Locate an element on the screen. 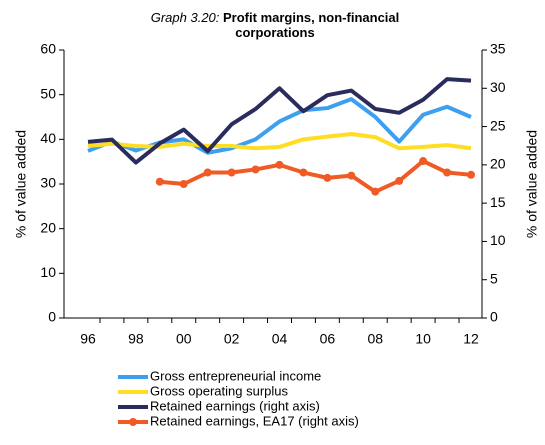  x-tick-label: 98 is located at coordinates (136, 339).